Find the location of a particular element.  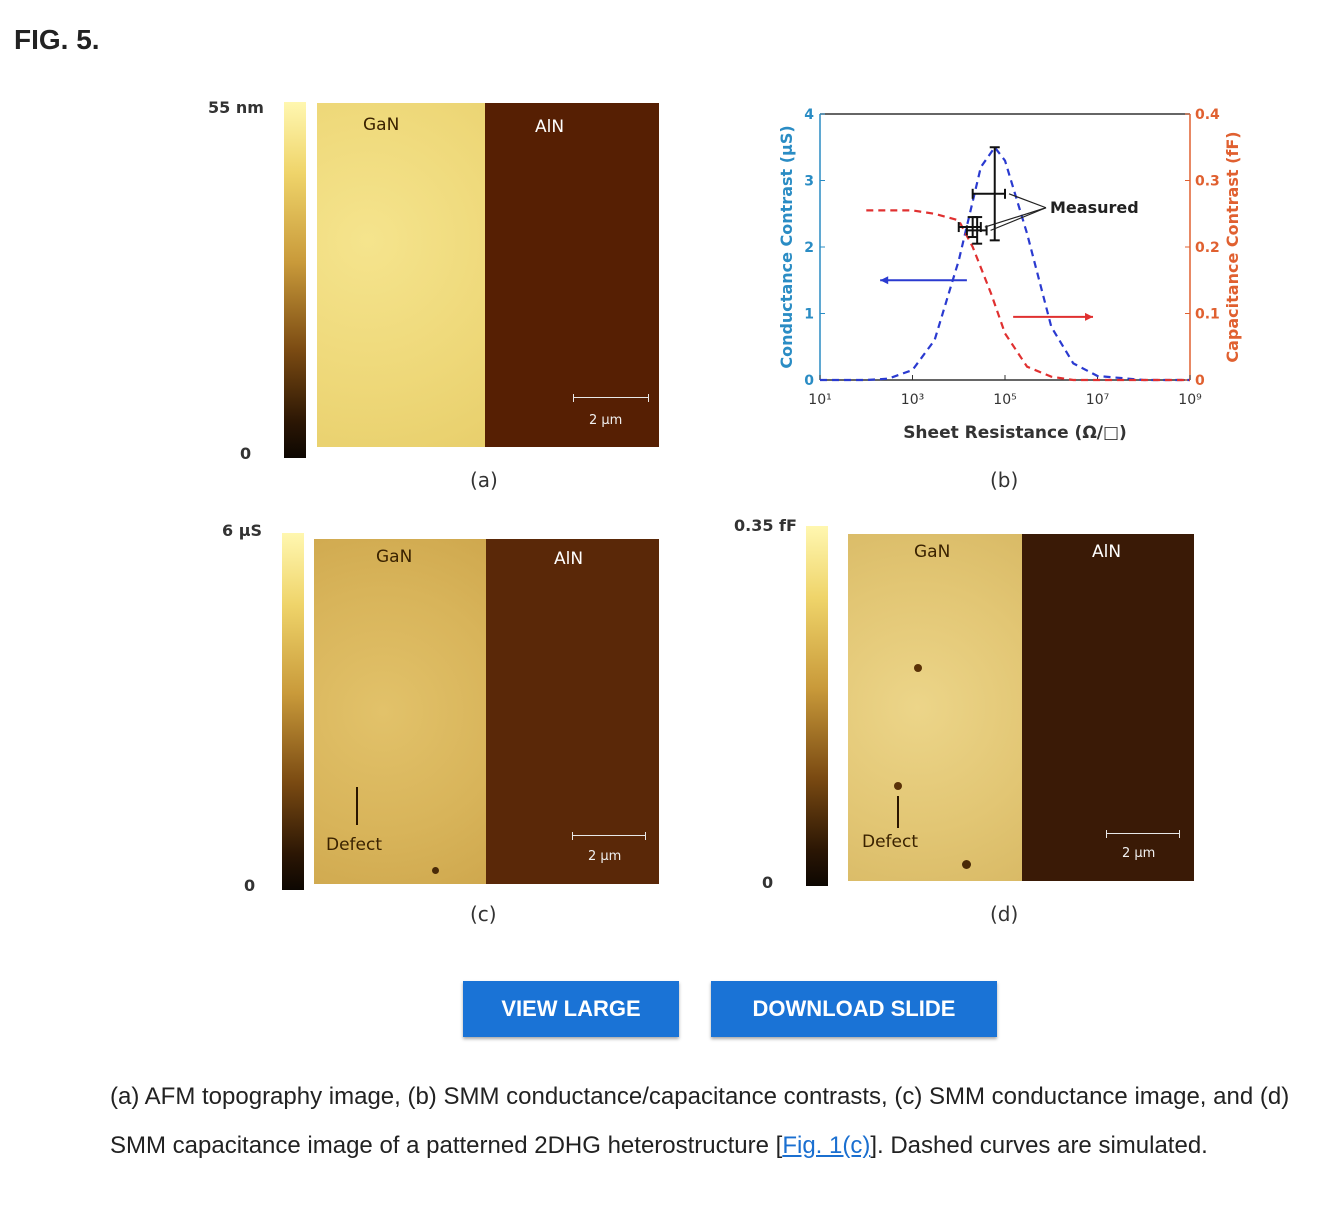

colorbar-c-min: 0 is located at coordinates (250, 885).